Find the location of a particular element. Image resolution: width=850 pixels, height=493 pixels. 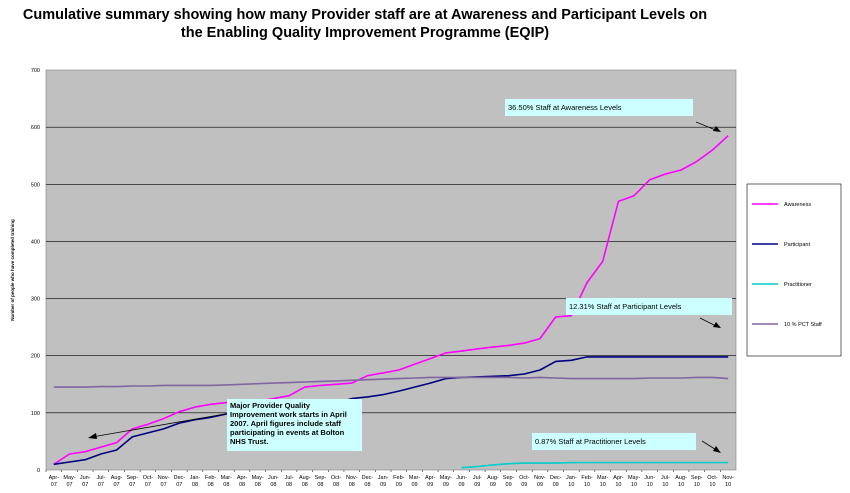

annotation-awareness-arrowhead is located at coordinates (717, 129).